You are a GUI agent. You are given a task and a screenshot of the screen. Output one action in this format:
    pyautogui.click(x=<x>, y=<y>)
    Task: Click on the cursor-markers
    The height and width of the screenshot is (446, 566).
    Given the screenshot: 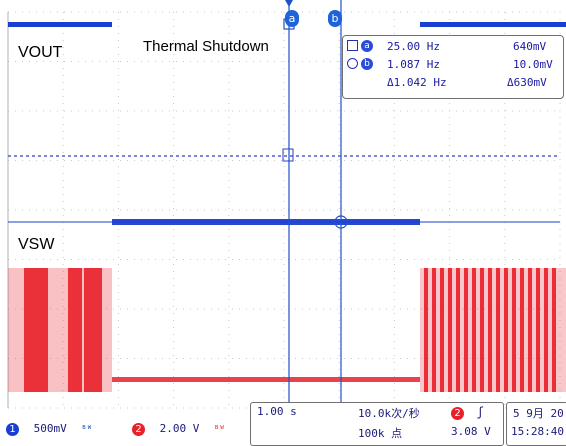 What is the action you would take?
    pyautogui.click(x=315, y=114)
    